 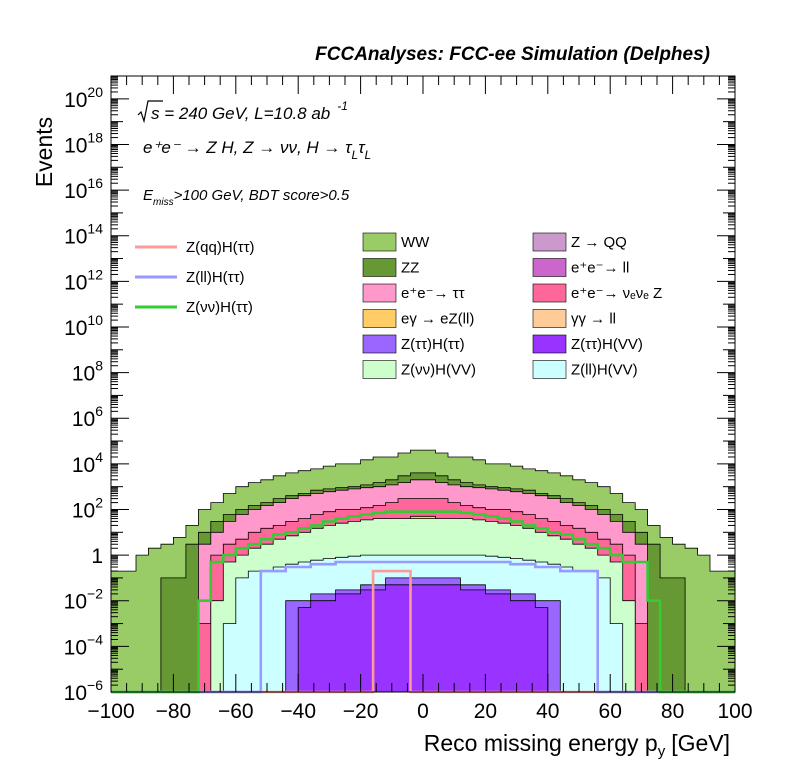 What do you see at coordinates (163, 202) in the screenshot?
I see `annotation-line-3-sub: miss` at bounding box center [163, 202].